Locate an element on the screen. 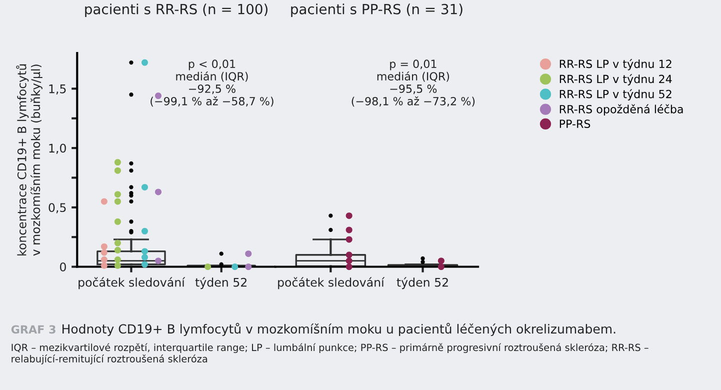 Image resolution: width=721 pixels, height=390 pixels. legend-label: RR-RS LP v týdnu 12 is located at coordinates (616, 64).